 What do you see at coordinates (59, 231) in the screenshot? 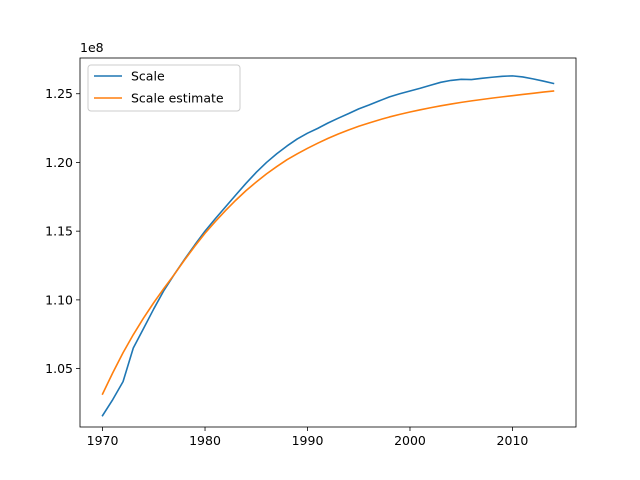
I see `y-tick-label: 1.15` at bounding box center [59, 231].